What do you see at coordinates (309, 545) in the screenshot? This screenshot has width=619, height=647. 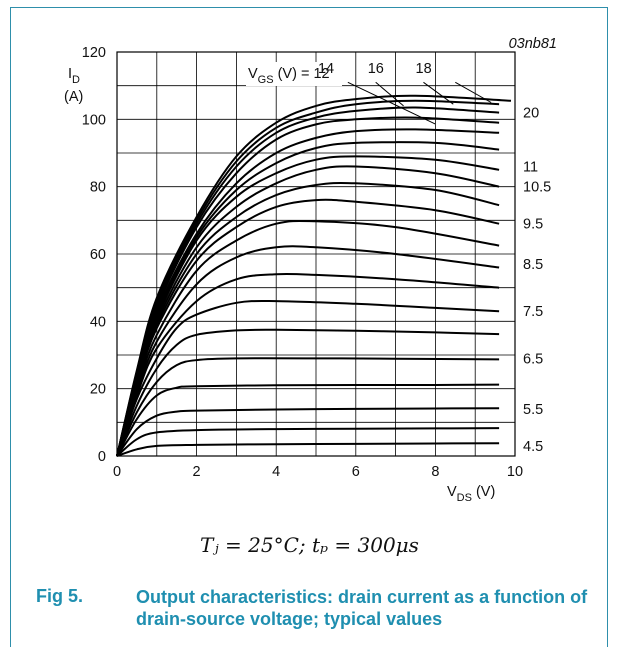 I see `measurement-conditions: Tⱼ = 25°C; tₚ = 300μs` at bounding box center [309, 545].